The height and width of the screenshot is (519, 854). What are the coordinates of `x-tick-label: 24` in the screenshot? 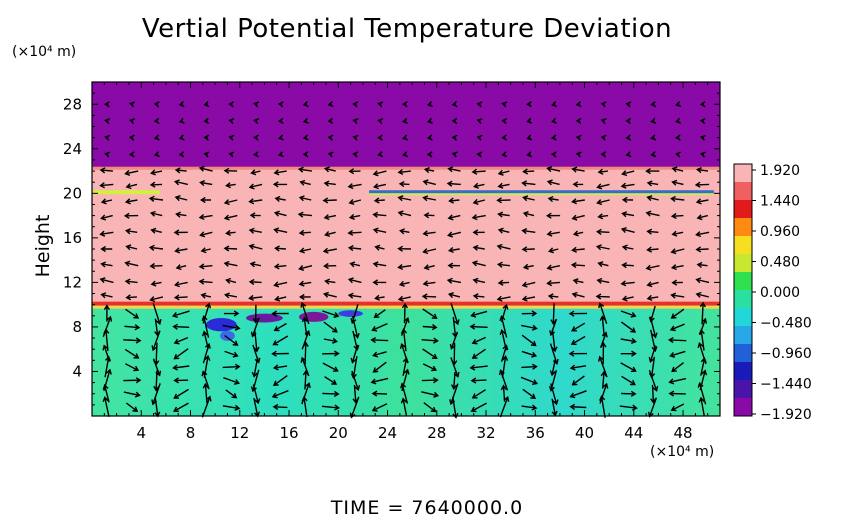 It's located at (387, 433).